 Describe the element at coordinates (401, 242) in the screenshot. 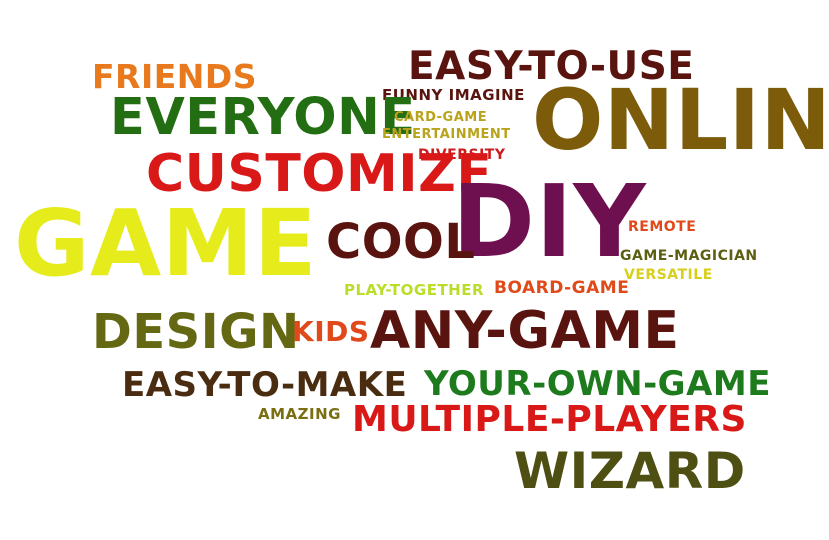

I see `word-cool: COOL` at that location.